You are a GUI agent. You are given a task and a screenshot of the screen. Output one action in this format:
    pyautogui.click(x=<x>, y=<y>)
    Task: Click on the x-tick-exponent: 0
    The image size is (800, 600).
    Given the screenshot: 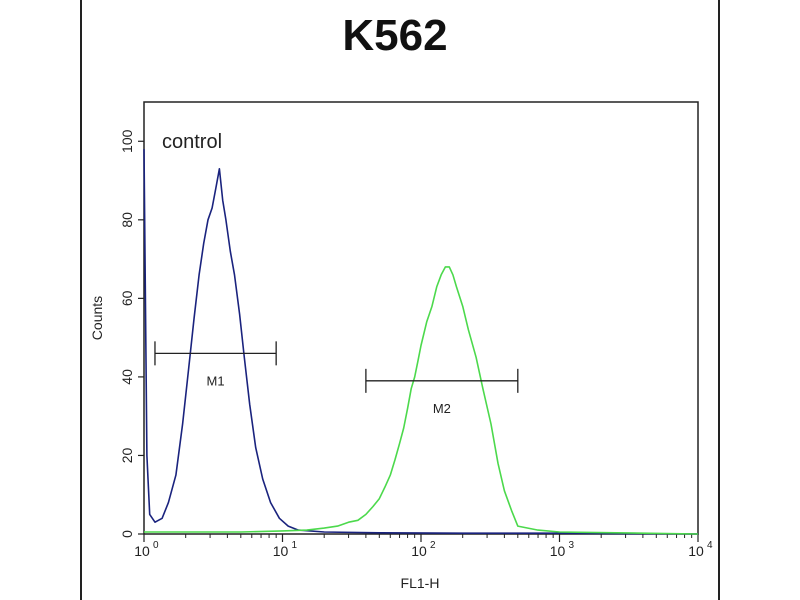 What is the action you would take?
    pyautogui.click(x=156, y=545)
    